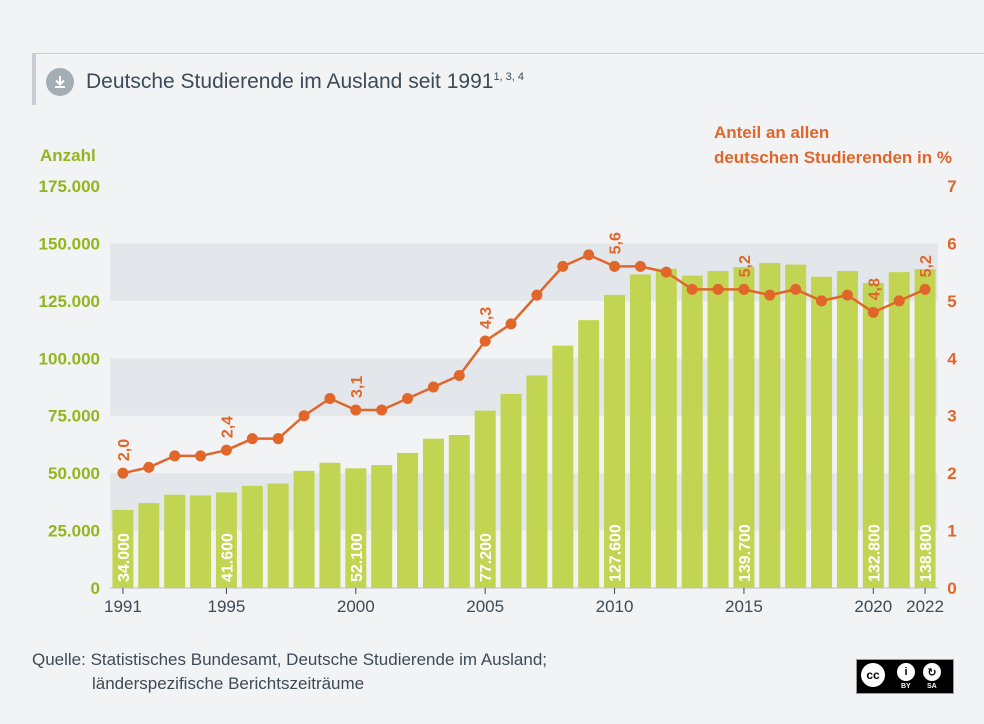 Image resolution: width=984 pixels, height=724 pixels. What do you see at coordinates (951, 301) in the screenshot?
I see `right-tick-label: 5` at bounding box center [951, 301].